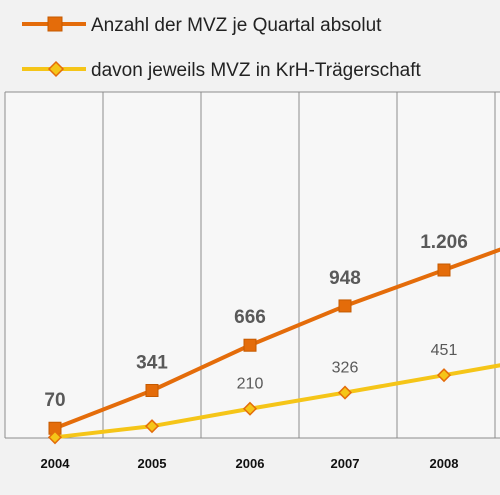 The width and height of the screenshot is (500, 495). What do you see at coordinates (55, 24) in the screenshot?
I see `legend-marker-square` at bounding box center [55, 24].